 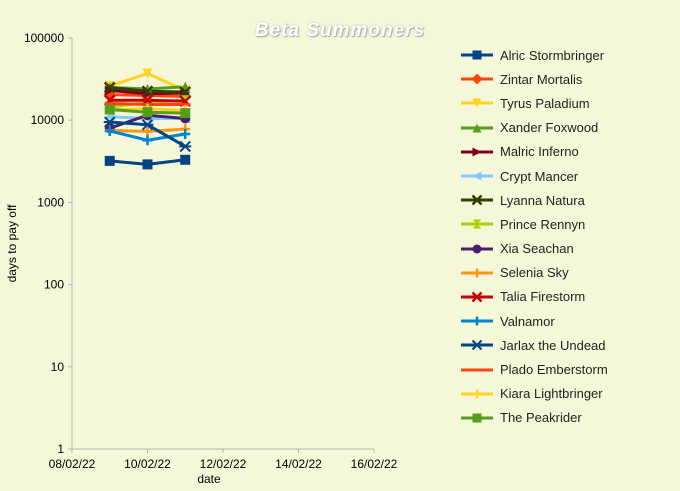 I want to click on legend-label: Kiara Lightbringer, so click(x=551, y=394).